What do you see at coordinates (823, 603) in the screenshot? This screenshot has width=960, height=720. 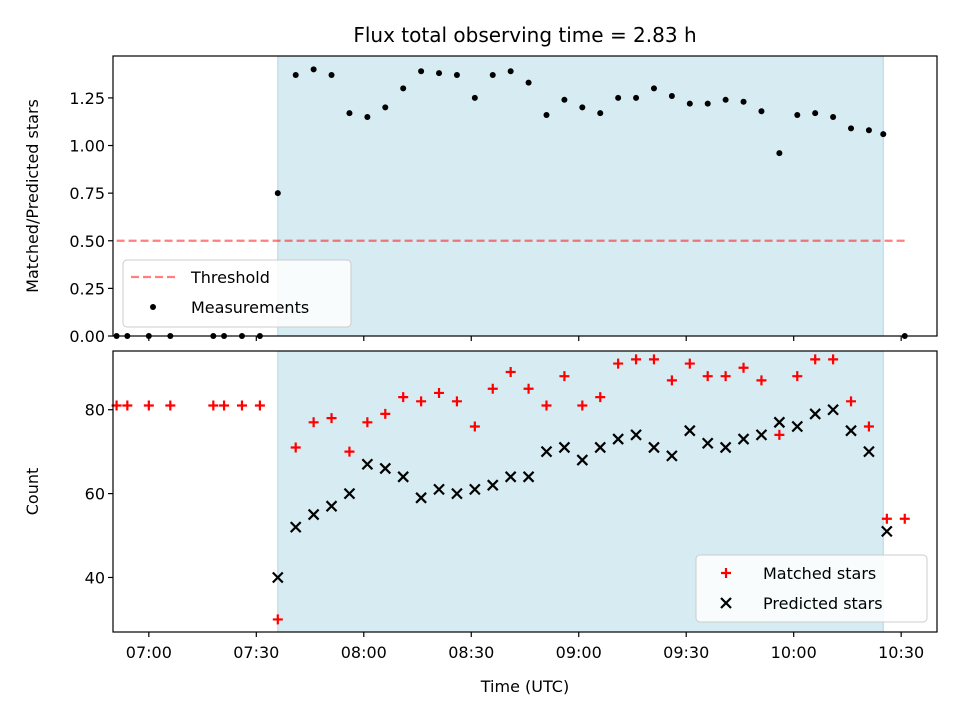 I see `legend-predicted-label: Predicted stars` at bounding box center [823, 603].